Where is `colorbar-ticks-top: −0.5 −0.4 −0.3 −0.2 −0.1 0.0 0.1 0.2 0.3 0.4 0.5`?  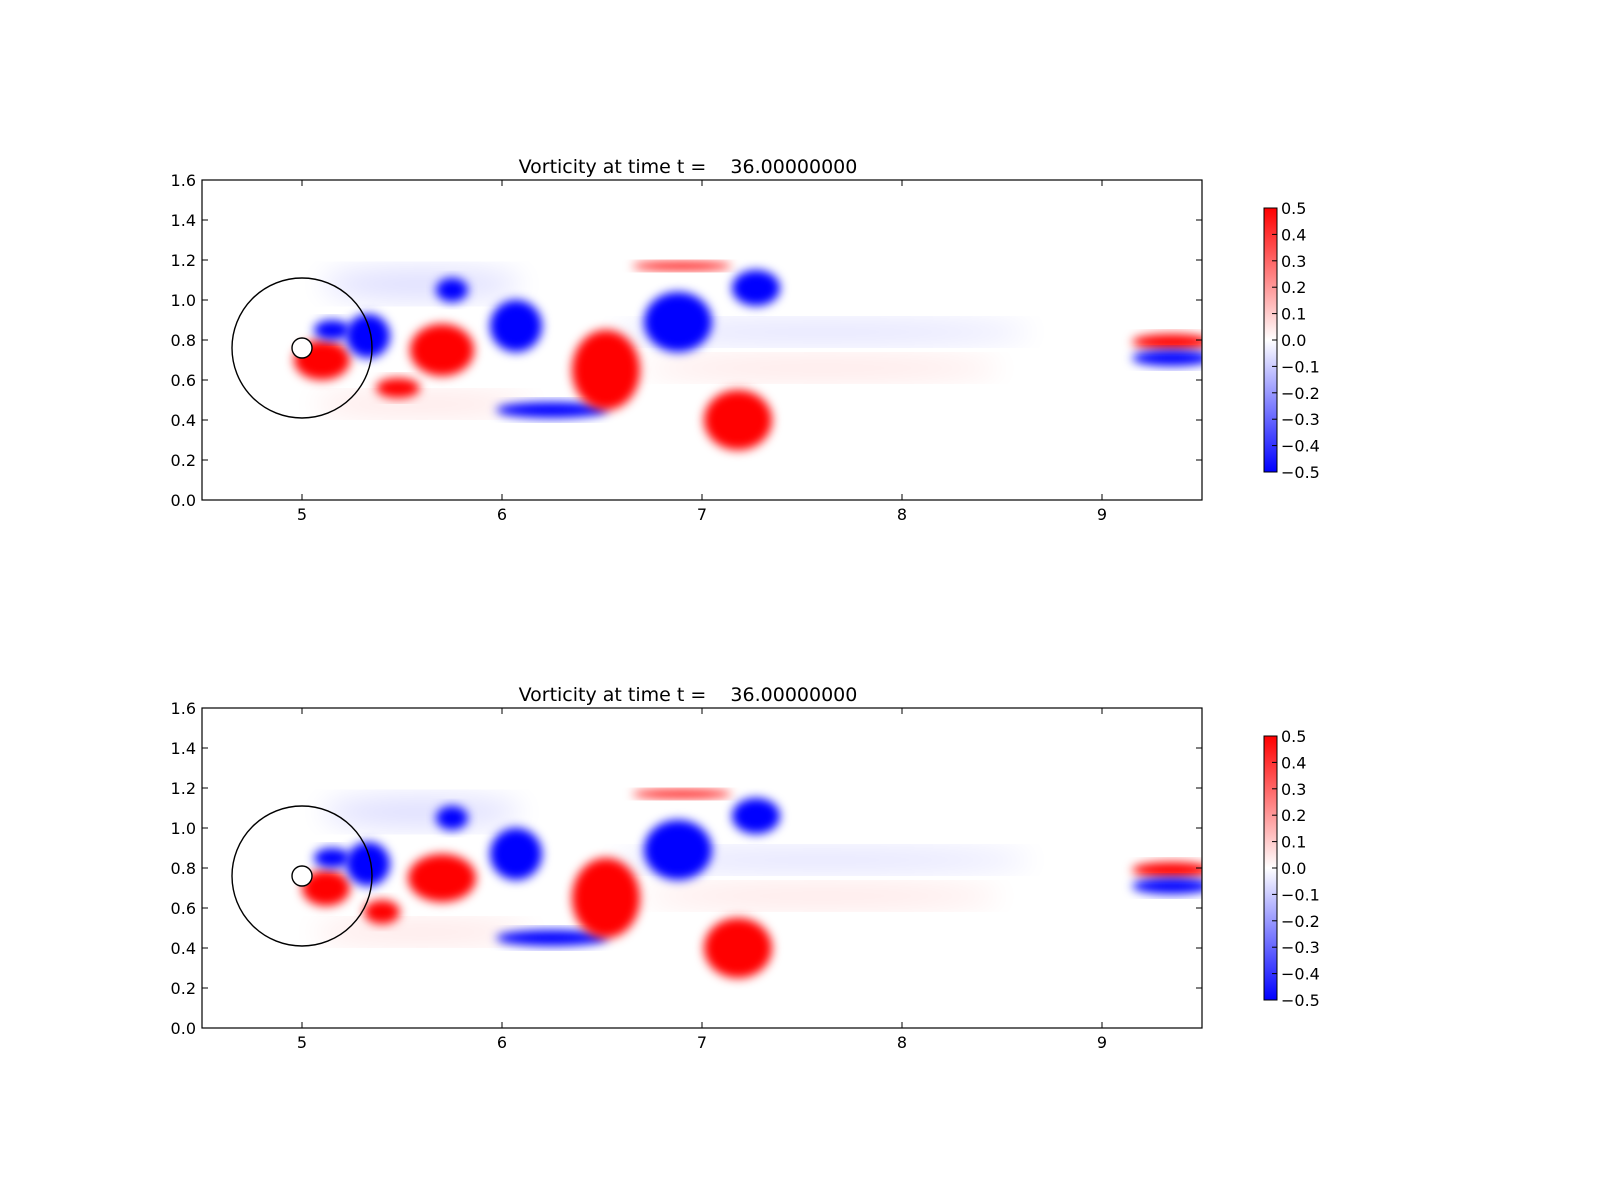
colorbar-ticks-top: −0.5 −0.4 −0.3 −0.2 −0.1 0.0 0.1 0.2 0.3 0.4 0.5 is located at coordinates (1296, 340).